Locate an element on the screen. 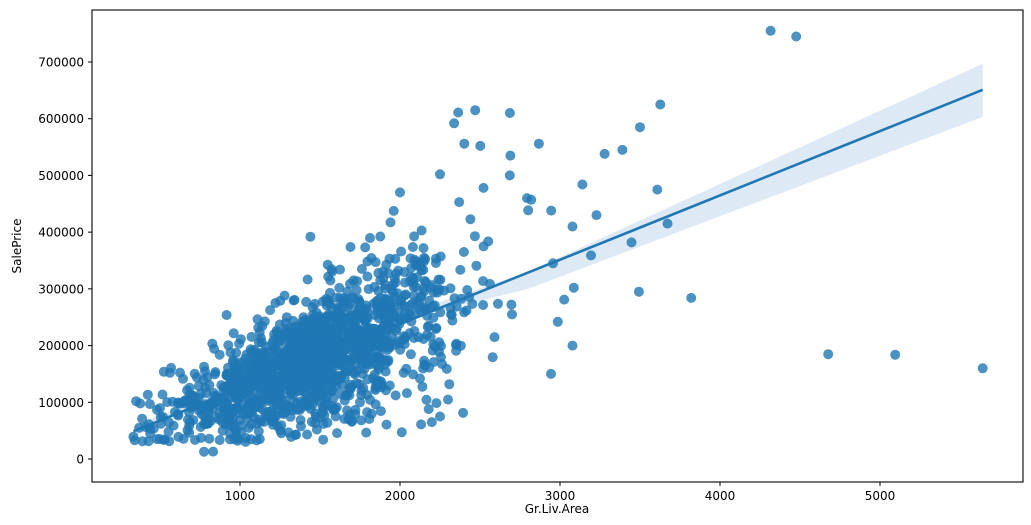 Image resolution: width=1031 pixels, height=525 pixels. y-tick-label: 200000 is located at coordinates (61, 346).